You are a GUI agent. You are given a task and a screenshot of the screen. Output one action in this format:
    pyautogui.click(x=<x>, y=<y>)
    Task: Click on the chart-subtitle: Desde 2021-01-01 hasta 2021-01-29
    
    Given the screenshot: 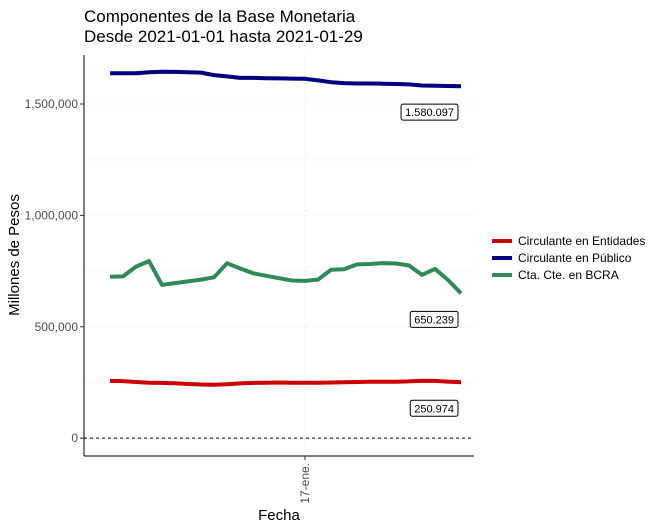 What is the action you would take?
    pyautogui.click(x=223, y=36)
    